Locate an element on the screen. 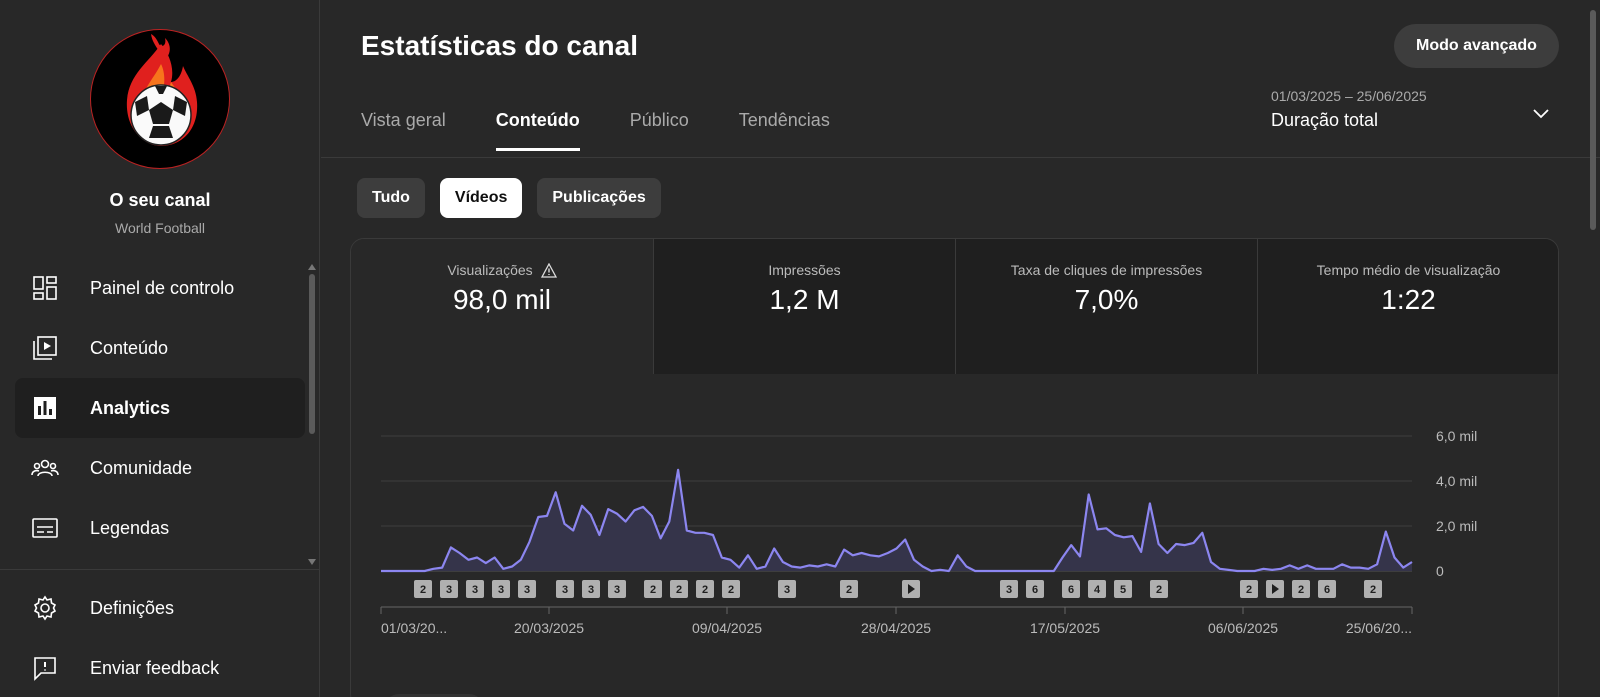 The height and width of the screenshot is (697, 1600). sidebar-item-label: Definições is located at coordinates (132, 607).